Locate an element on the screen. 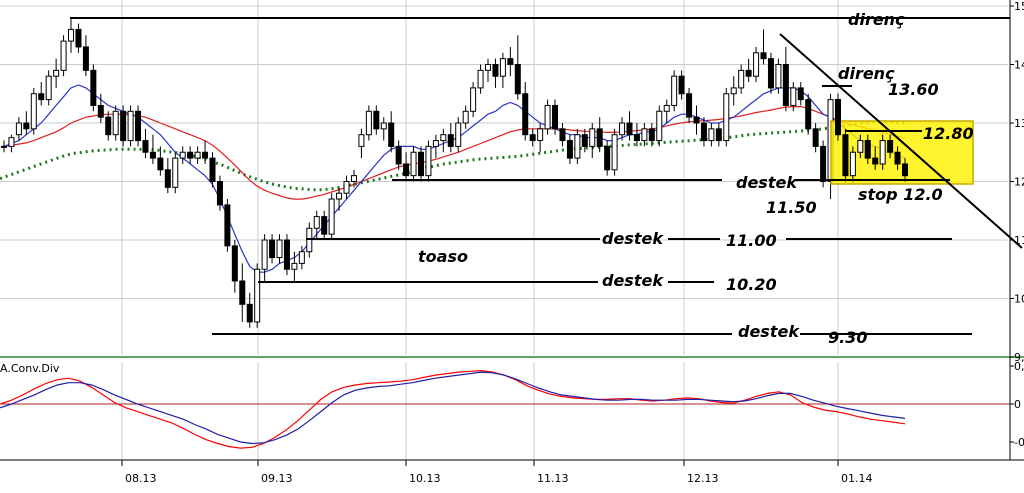 The width and height of the screenshot is (1024, 493). x-tick-label: 01.14 is located at coordinates (857, 478).